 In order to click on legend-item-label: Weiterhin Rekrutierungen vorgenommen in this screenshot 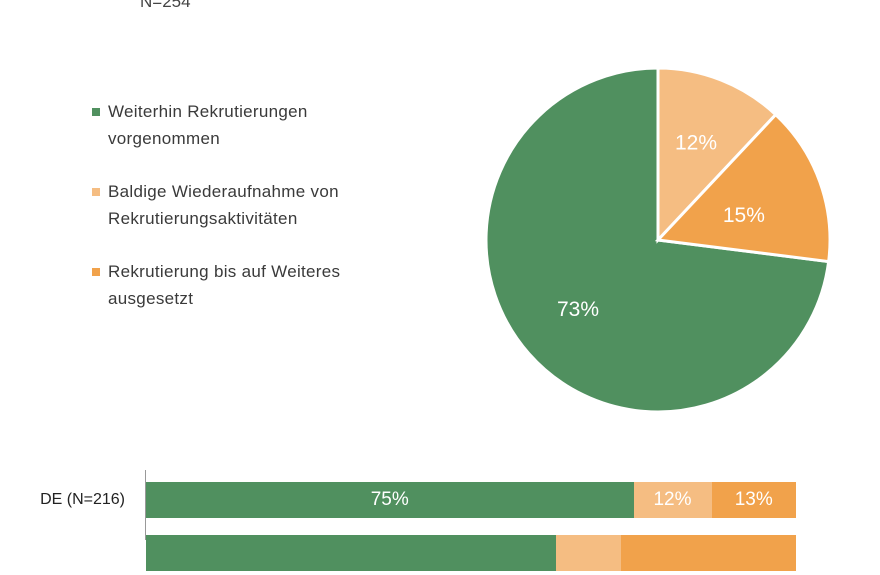, I will do `click(208, 125)`.